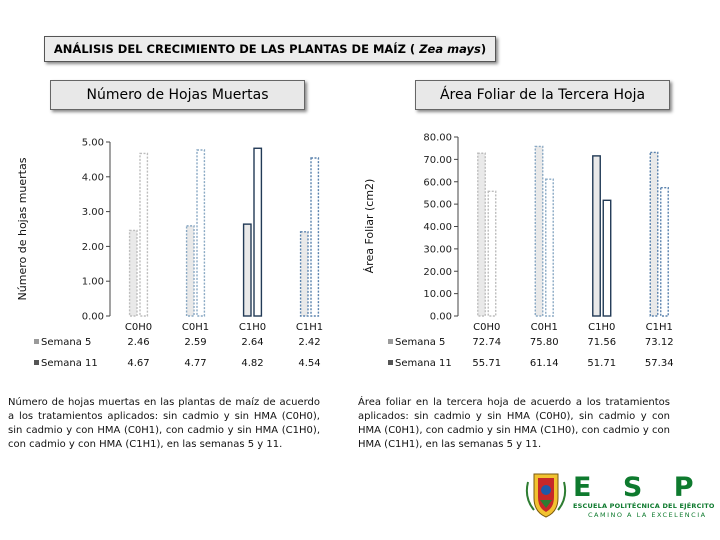 This screenshot has height=540, width=720. Describe the element at coordinates (437, 249) in the screenshot. I see `y-tick-label: 30.00` at that location.